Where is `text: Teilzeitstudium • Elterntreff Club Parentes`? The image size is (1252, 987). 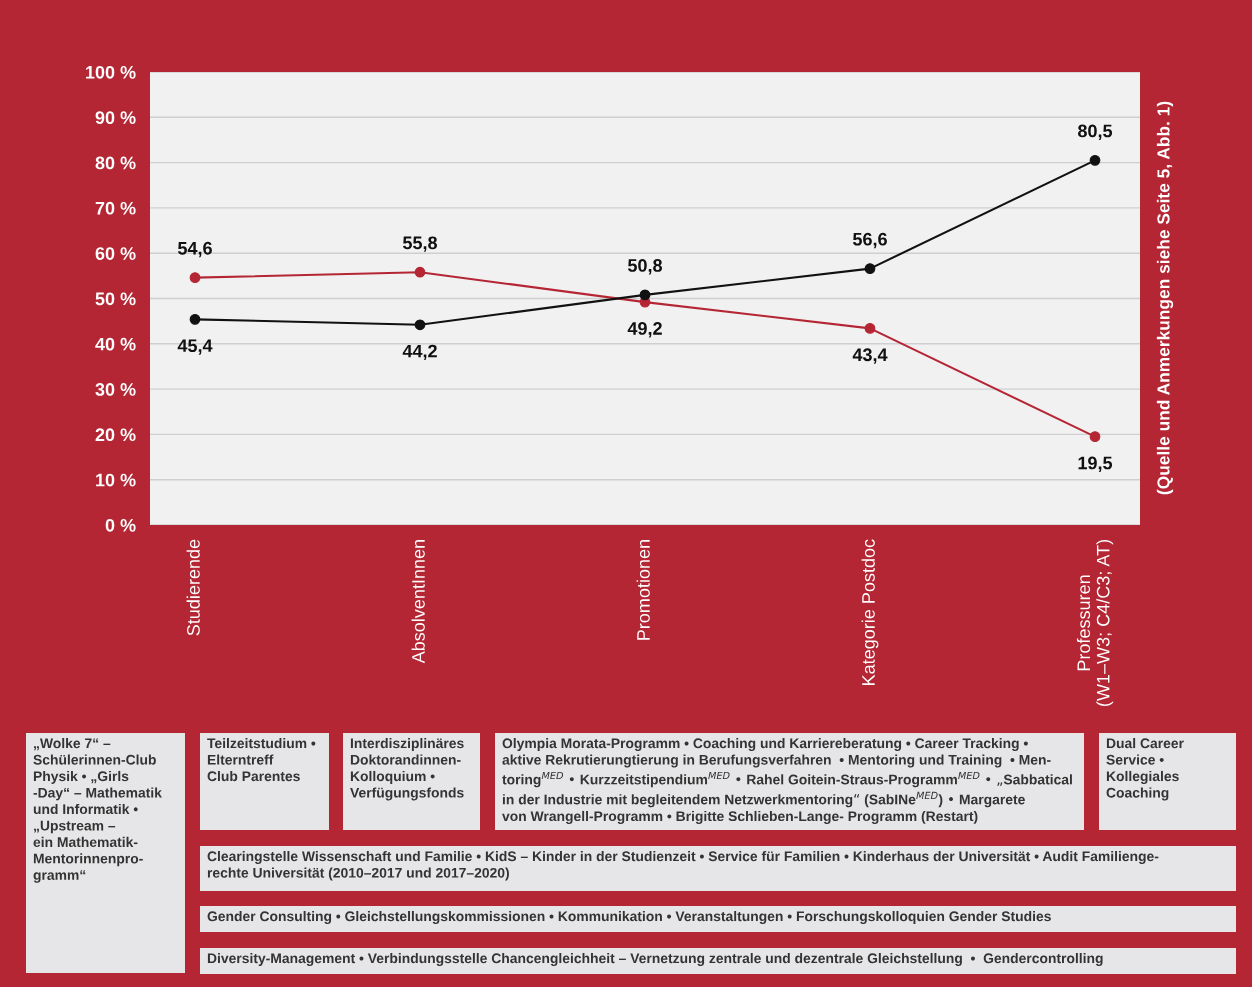
text: Teilzeitstudium • Elterntreff Club Parentes is located at coordinates (261, 760).